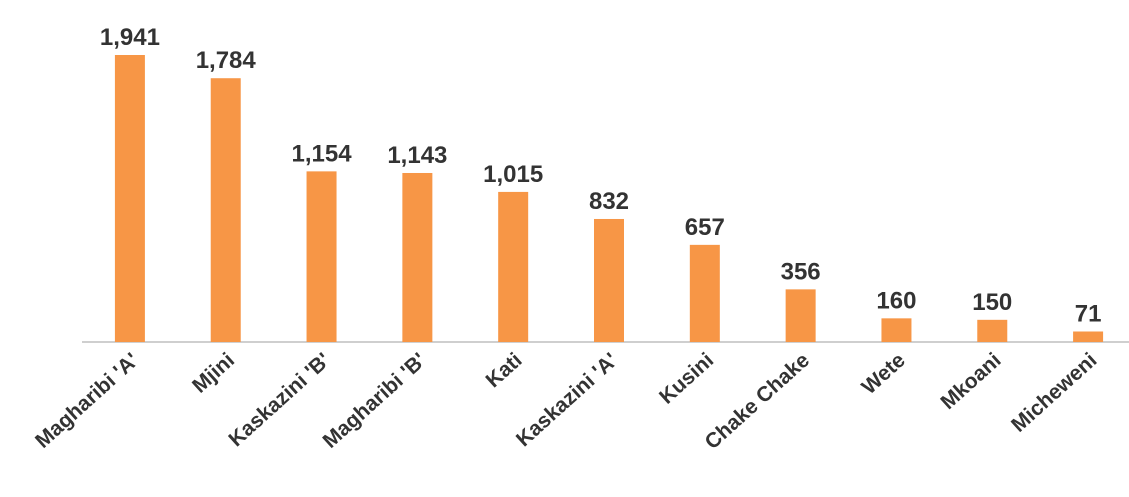  I want to click on x-tick-label: Magharibi 'B', so click(375, 401).